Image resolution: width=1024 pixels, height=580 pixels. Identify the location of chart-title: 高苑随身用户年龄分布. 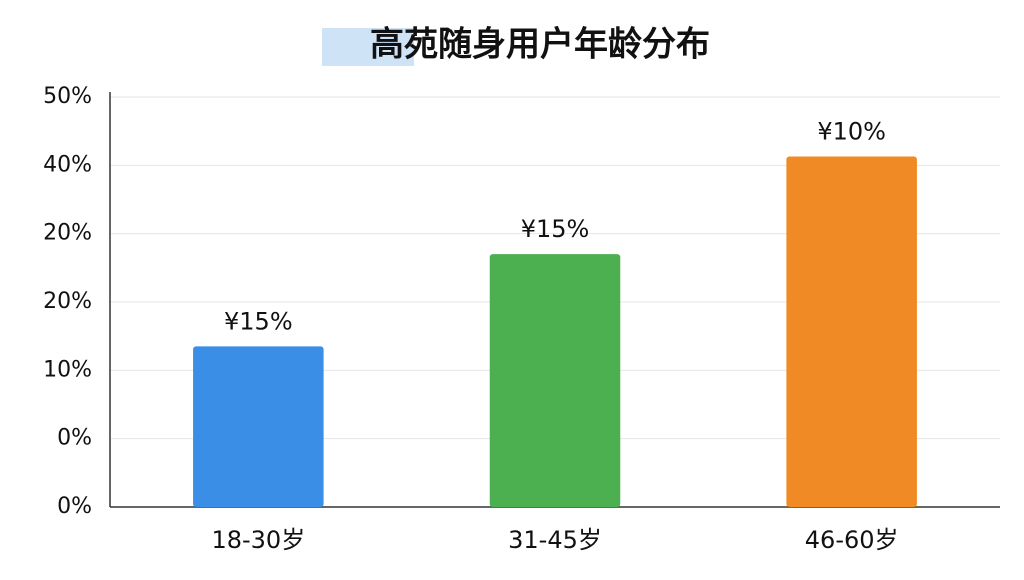
(540, 45).